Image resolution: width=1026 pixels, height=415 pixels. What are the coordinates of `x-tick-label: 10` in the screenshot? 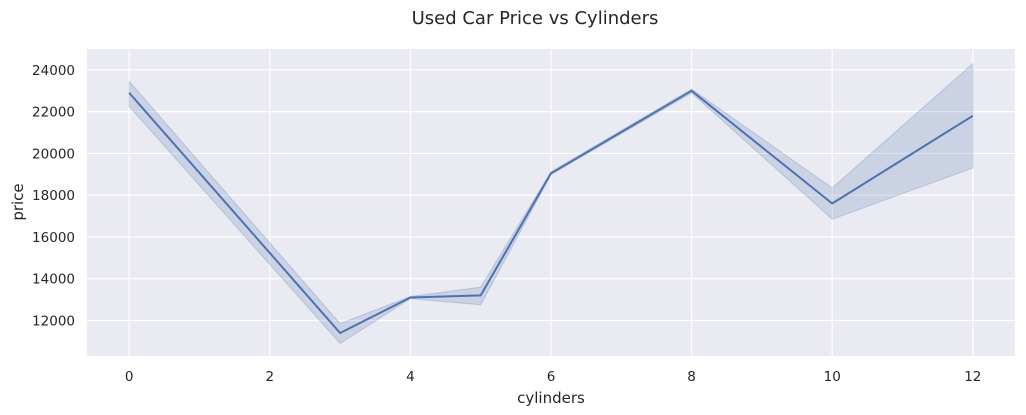 It's located at (832, 377).